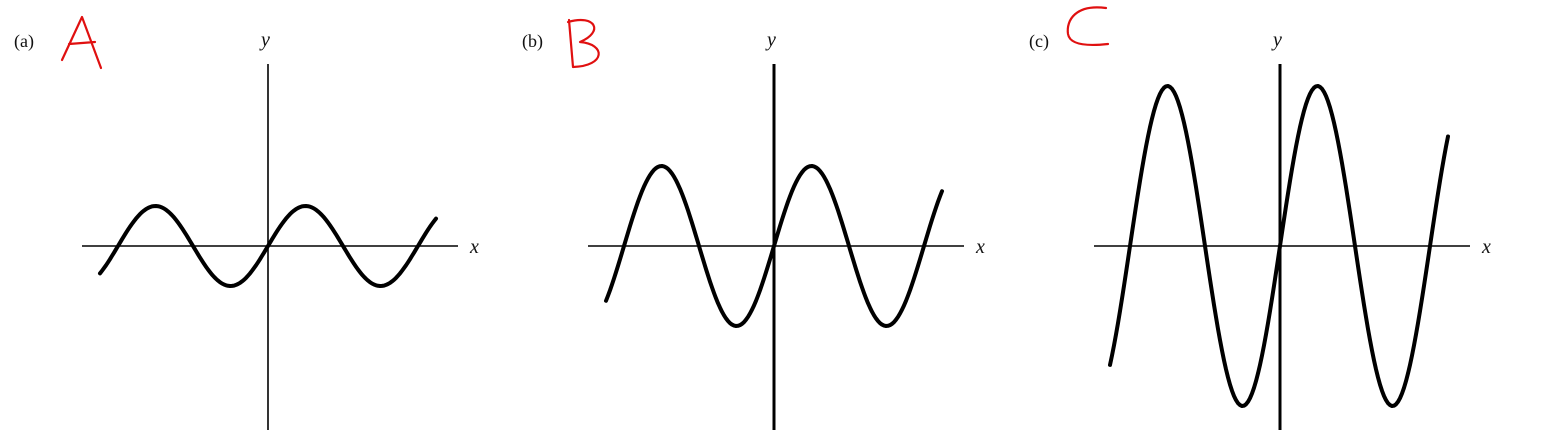  I want to click on panel-b-y-axis-label: y, so click(770, 40).